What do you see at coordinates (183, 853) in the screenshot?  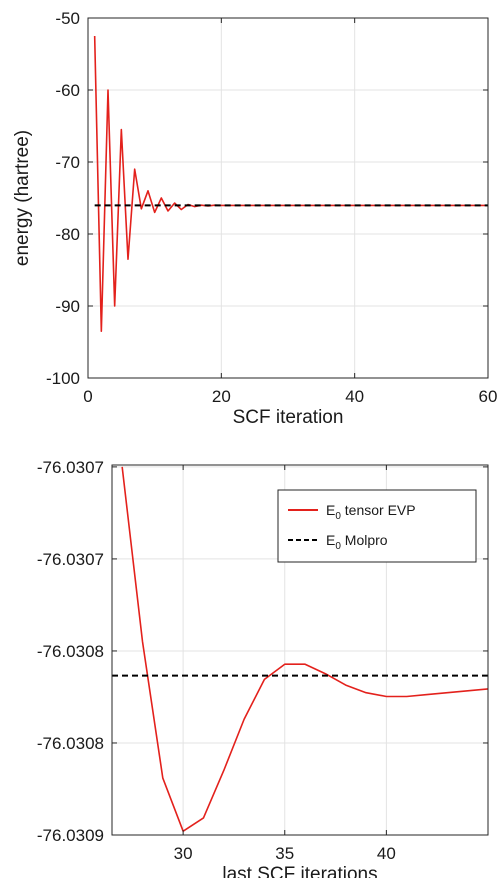 I see `bottom-xtick-label: 30` at bounding box center [183, 853].